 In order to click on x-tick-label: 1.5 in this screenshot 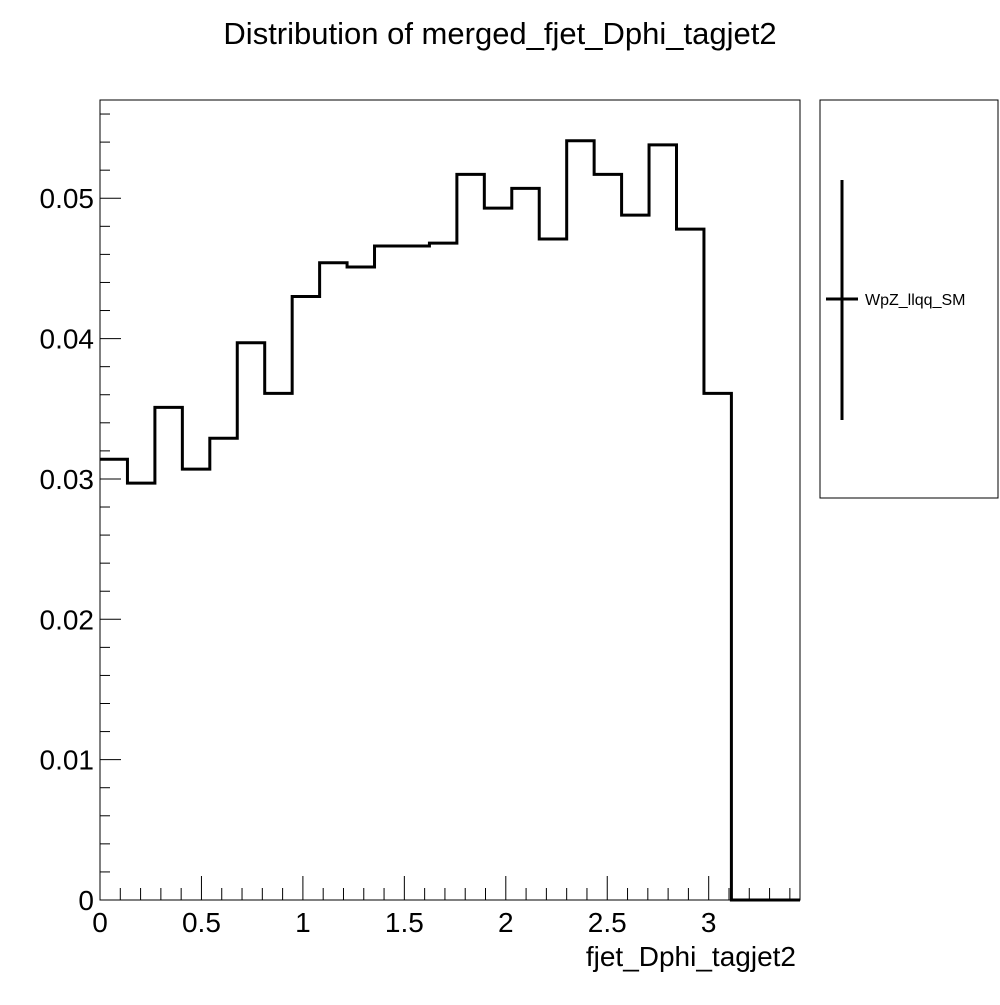, I will do `click(404, 922)`.